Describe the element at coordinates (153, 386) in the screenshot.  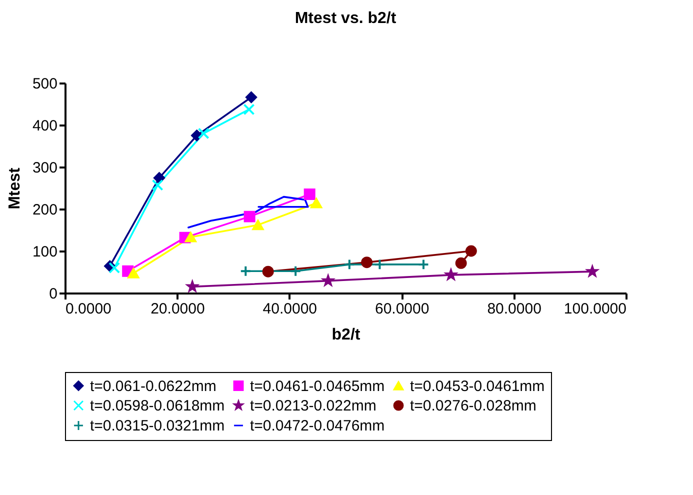
I see `legend-label: t=0.061-0.0622mm` at that location.